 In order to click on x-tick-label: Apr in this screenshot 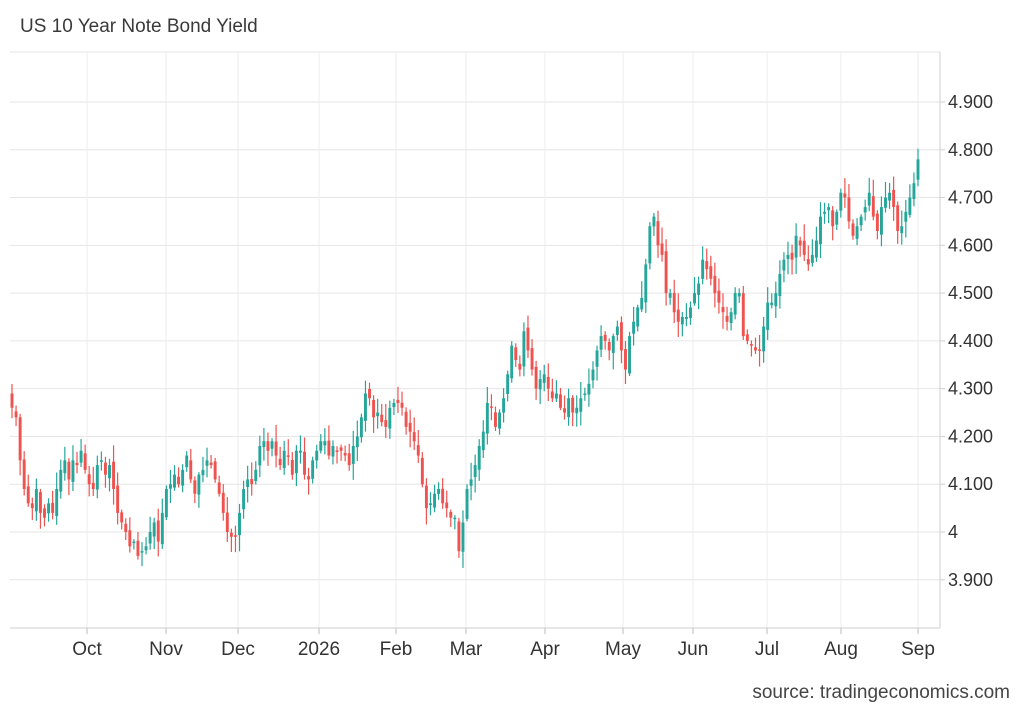, I will do `click(545, 649)`.